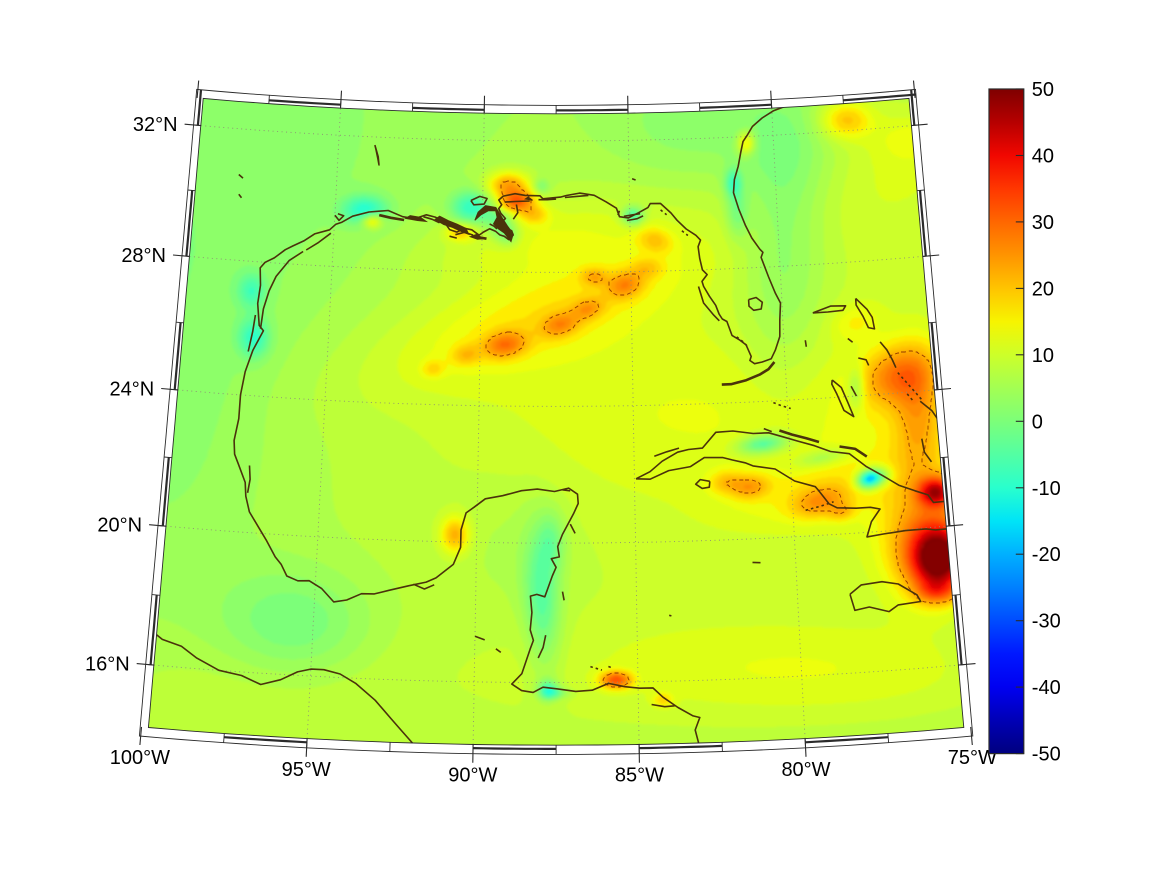  Describe the element at coordinates (1043, 356) in the screenshot. I see `svg-text: 10` at that location.